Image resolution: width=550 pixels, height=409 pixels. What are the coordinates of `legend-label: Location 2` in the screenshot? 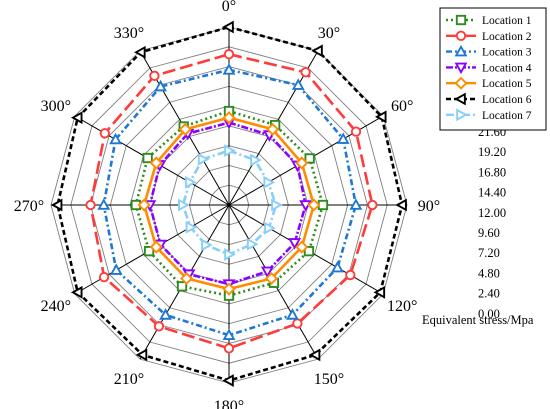 It's located at (507, 37).